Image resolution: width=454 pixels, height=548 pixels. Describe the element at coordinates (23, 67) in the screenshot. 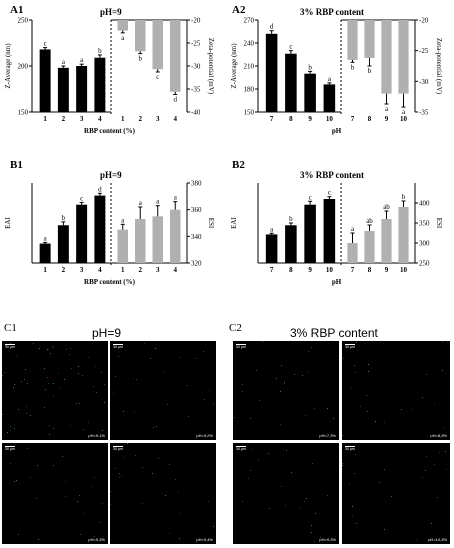

I see `left-tick-label: 200` at that location.